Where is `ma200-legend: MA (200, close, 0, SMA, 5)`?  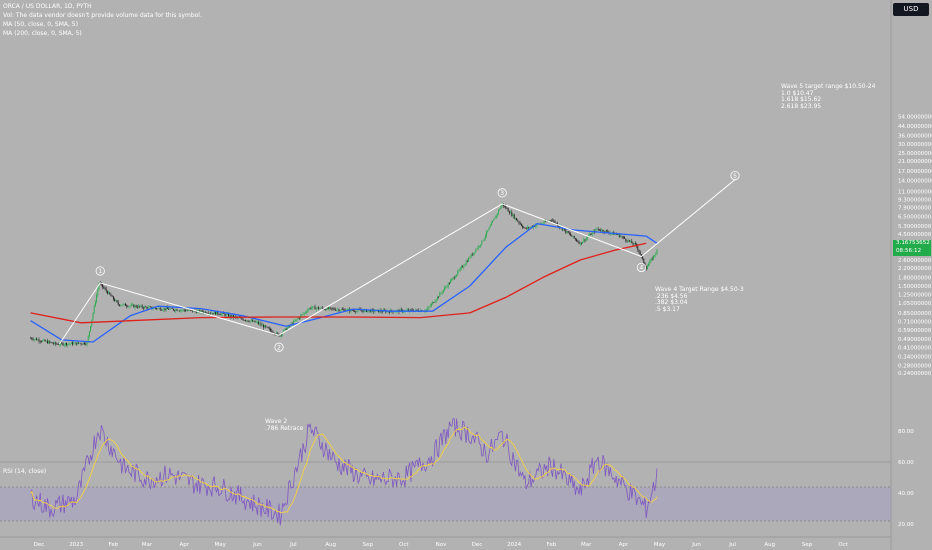 ma200-legend: MA (200, close, 0, SMA, 5) is located at coordinates (42, 33).